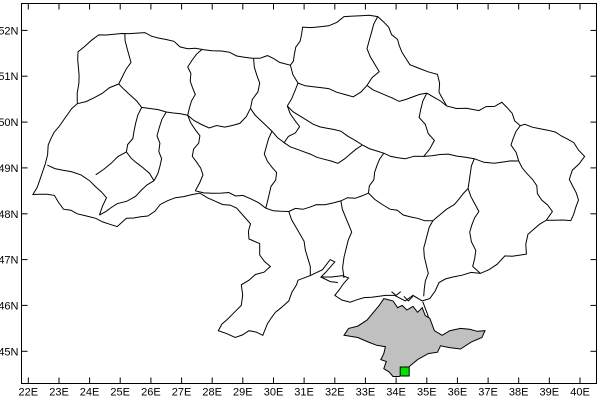  What do you see at coordinates (9, 352) in the screenshot?
I see `y-tick-label: 45N` at bounding box center [9, 352].